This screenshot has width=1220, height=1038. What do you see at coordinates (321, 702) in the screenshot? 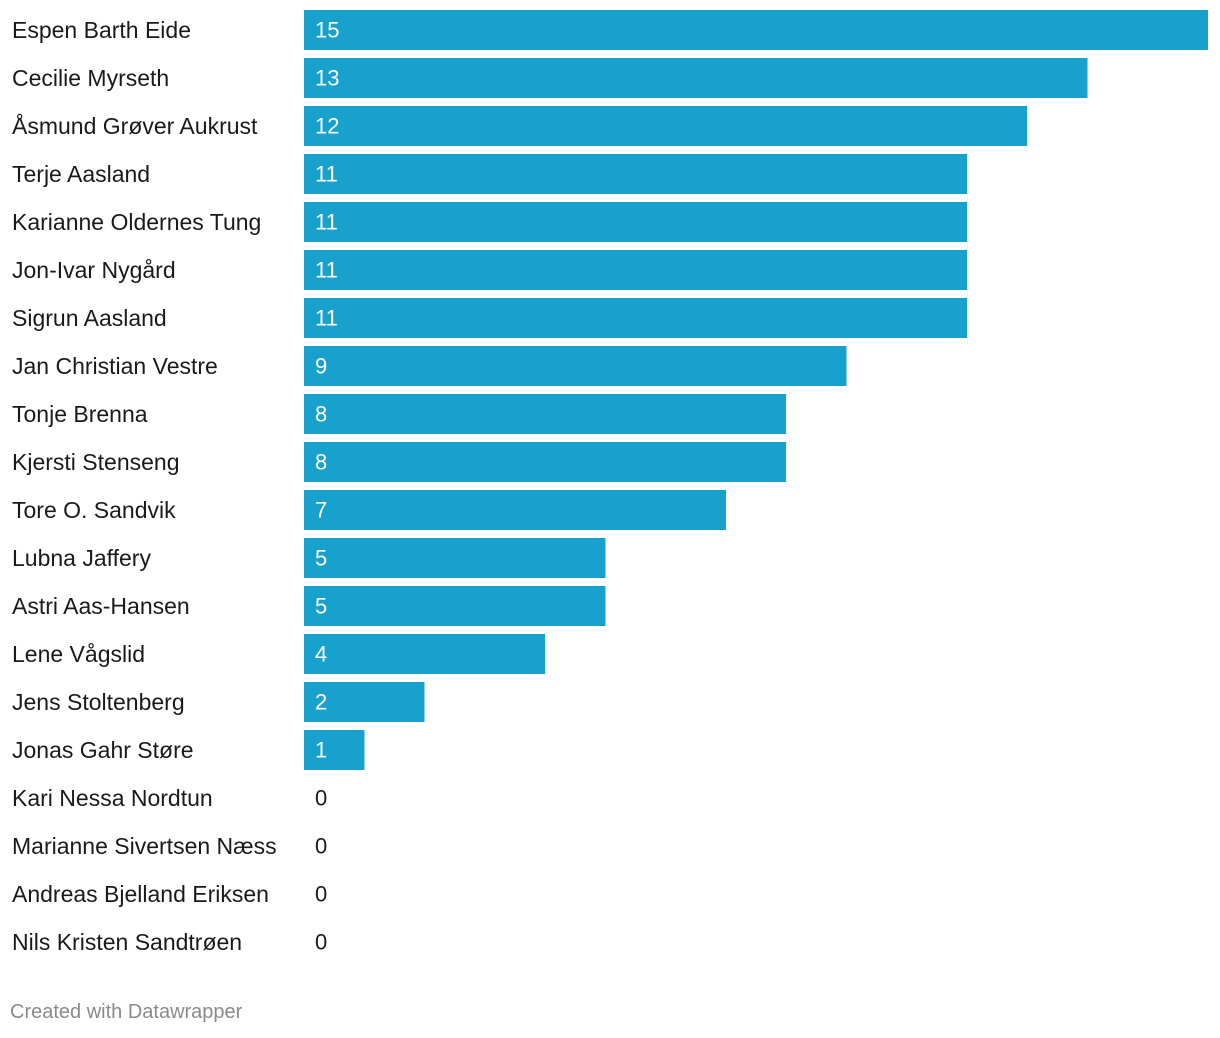
I see `value-label: 2` at bounding box center [321, 702].